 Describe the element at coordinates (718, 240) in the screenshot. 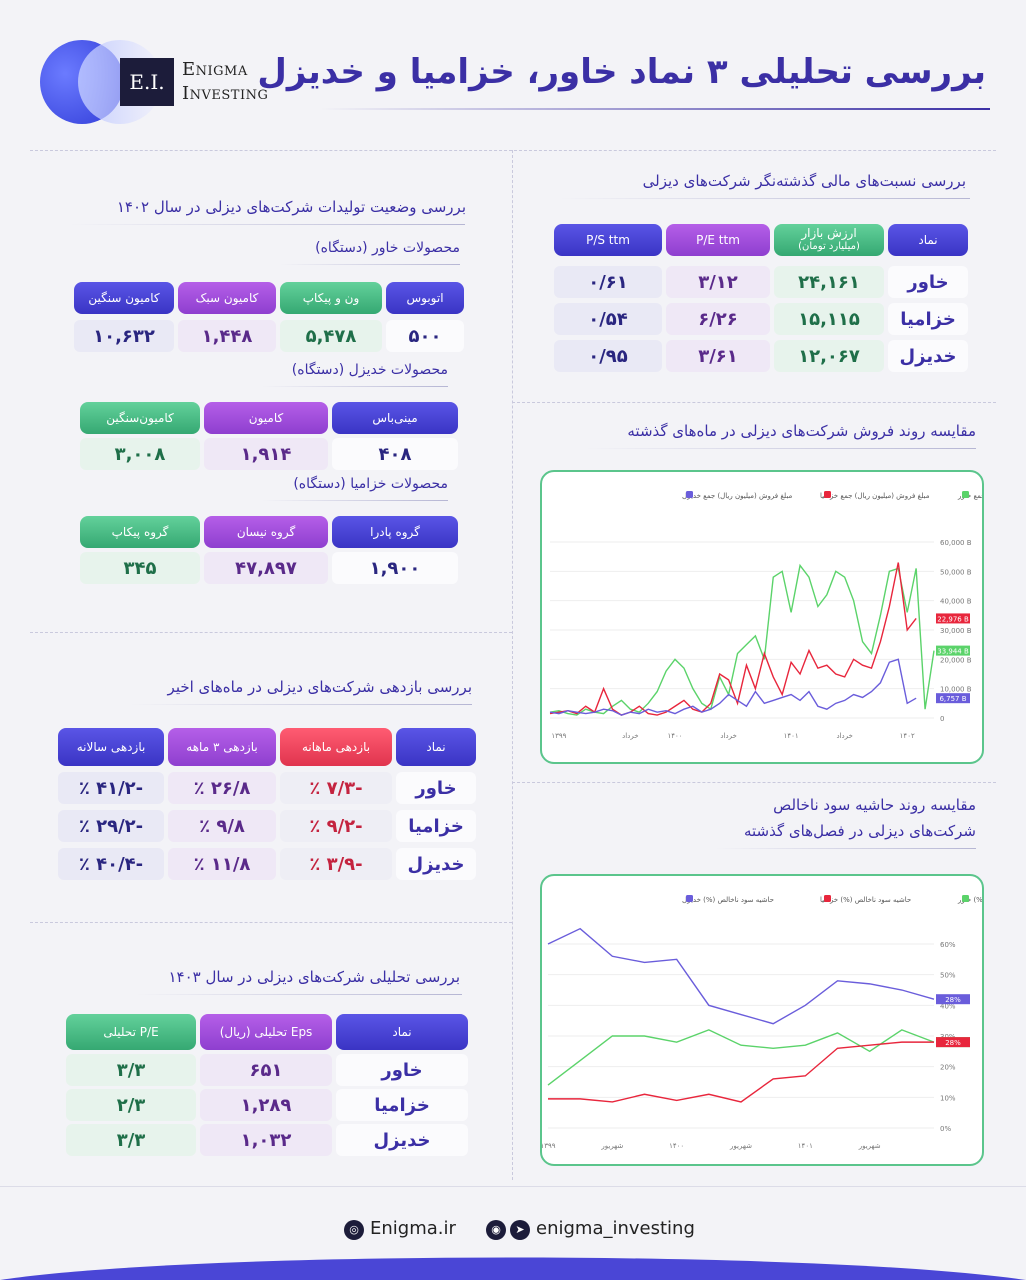

I see `header-pe: P/E ttm` at that location.